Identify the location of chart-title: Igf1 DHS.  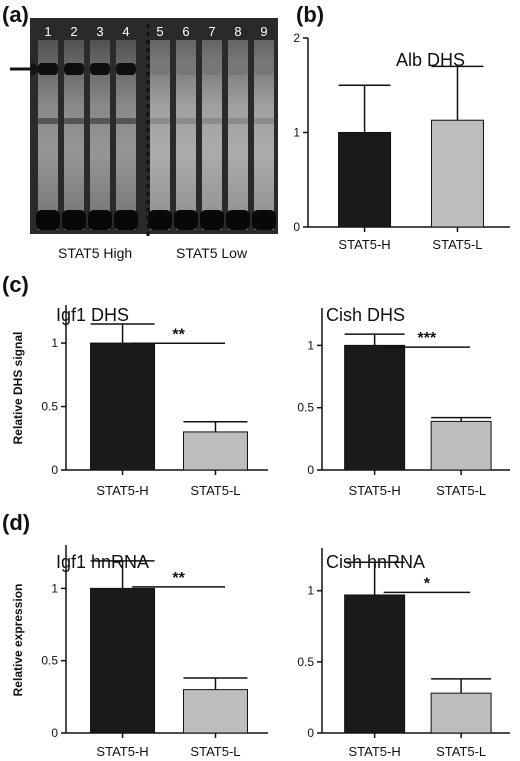
(92, 315).